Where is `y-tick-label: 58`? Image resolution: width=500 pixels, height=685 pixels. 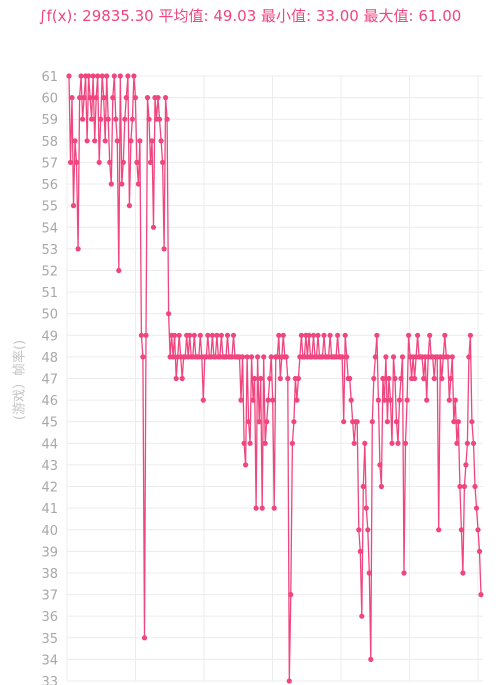 y-tick-label: 58 is located at coordinates (49, 142).